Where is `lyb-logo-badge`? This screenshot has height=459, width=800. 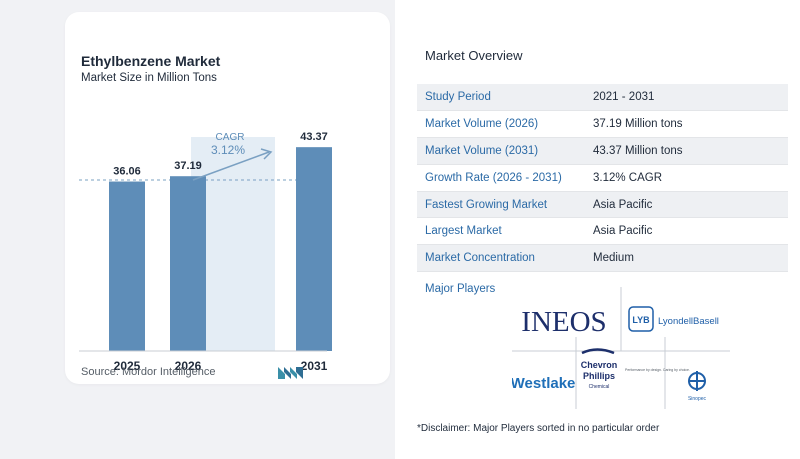
lyb-logo-badge is located at coordinates (641, 319).